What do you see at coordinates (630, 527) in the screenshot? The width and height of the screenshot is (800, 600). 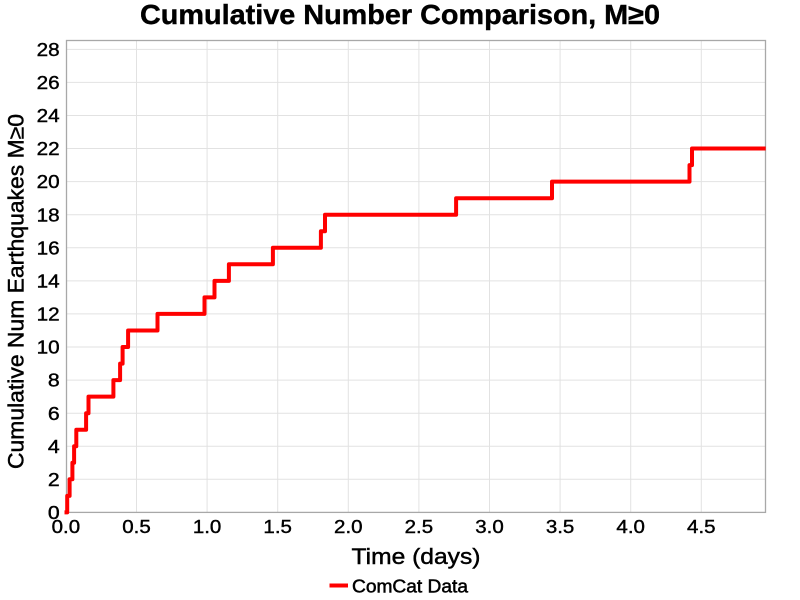 I see `svg-text: 4.0` at bounding box center [630, 527].